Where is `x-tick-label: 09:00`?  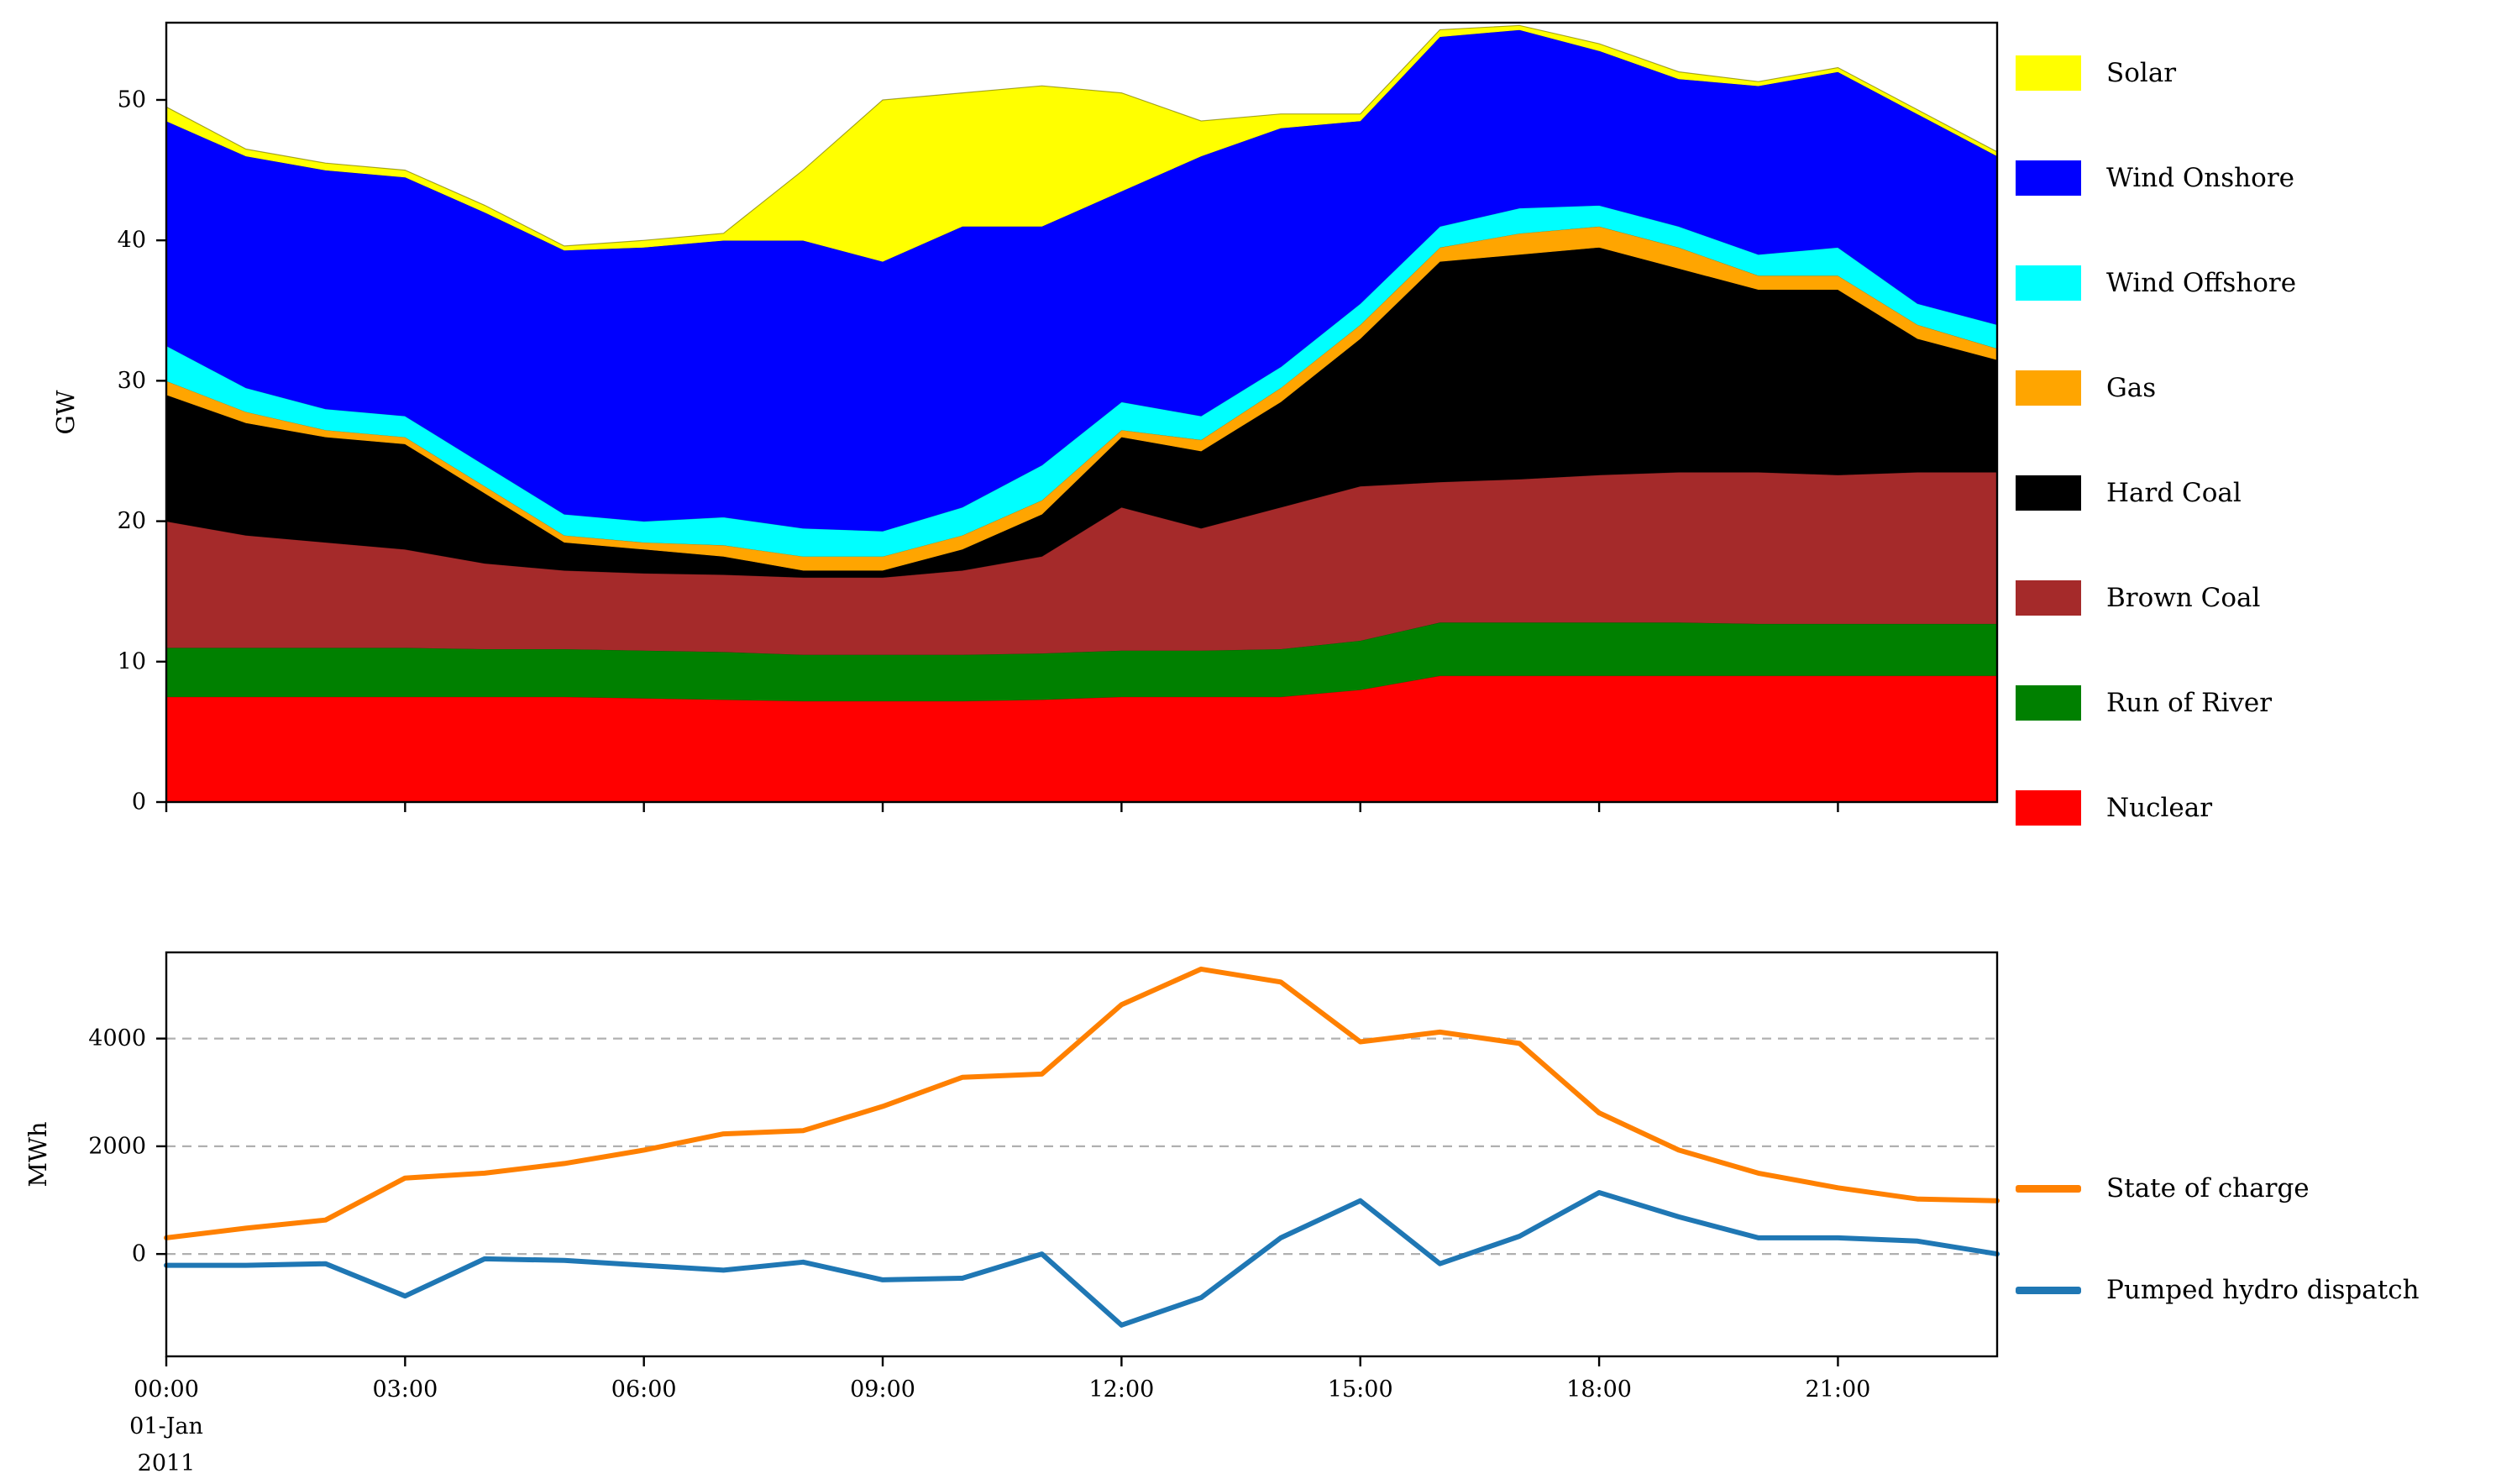
x-tick-label: 09:00 is located at coordinates (882, 1390).